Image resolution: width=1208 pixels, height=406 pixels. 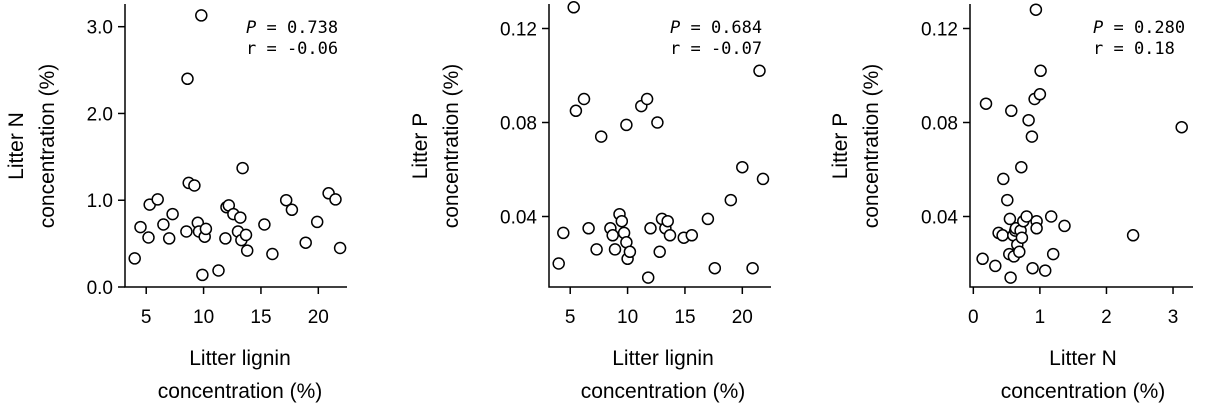 What do you see at coordinates (939, 124) in the screenshot?
I see `y-tick-label: 0.08` at bounding box center [939, 124].